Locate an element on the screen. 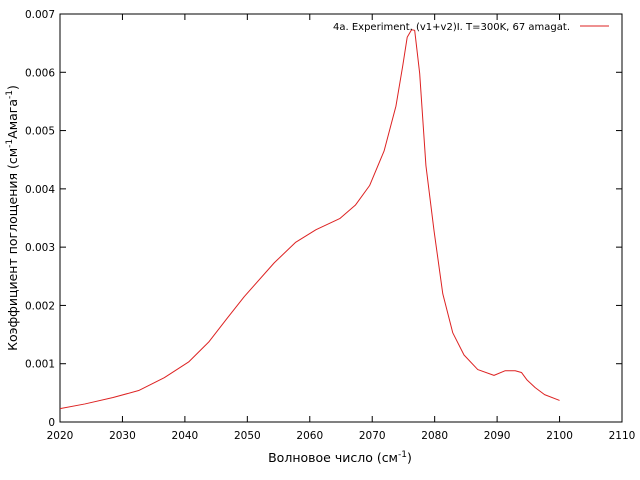  x-tick-label: 2100 is located at coordinates (559, 436).